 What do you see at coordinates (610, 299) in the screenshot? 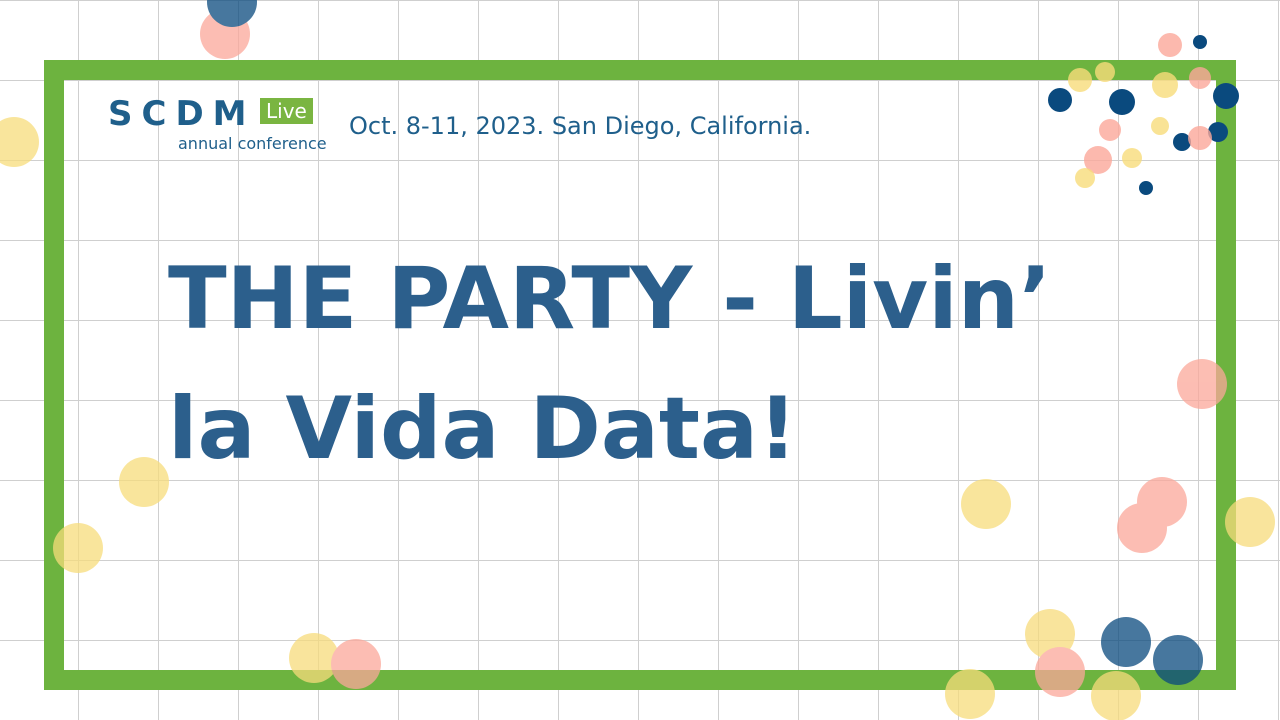
I see `title-line: THE PARTY - Livin’` at bounding box center [610, 299].